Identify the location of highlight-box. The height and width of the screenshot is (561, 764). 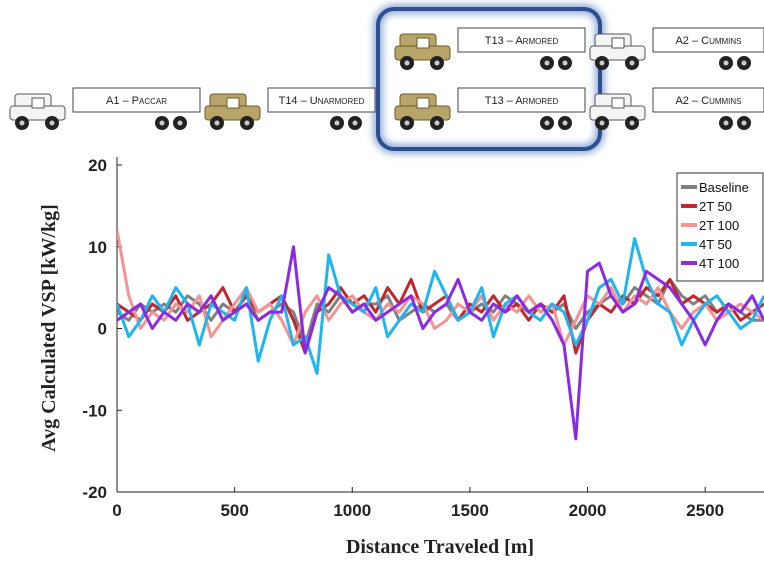
(489, 79).